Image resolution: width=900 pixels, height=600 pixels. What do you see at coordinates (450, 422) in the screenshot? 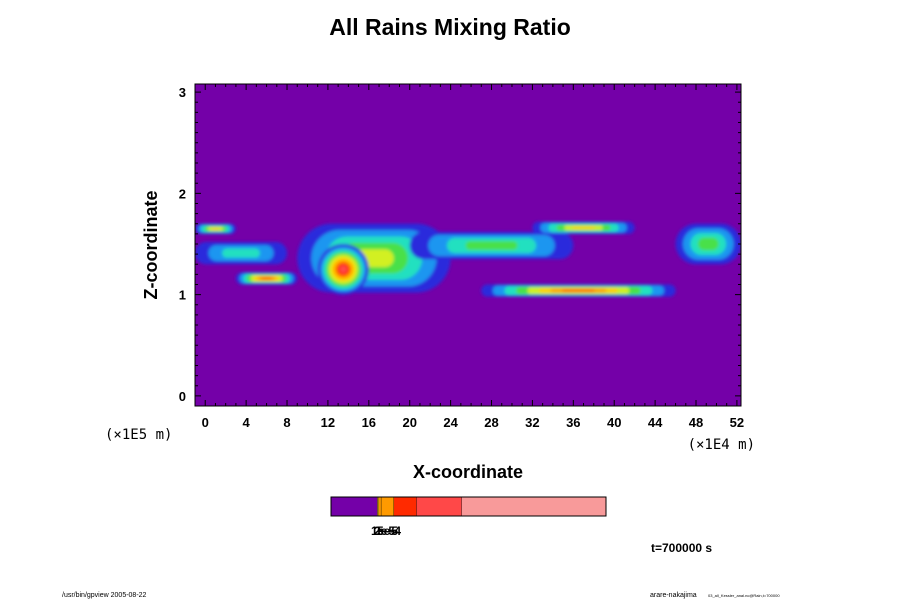
I see `x-tick-label-6: 24` at bounding box center [450, 422].